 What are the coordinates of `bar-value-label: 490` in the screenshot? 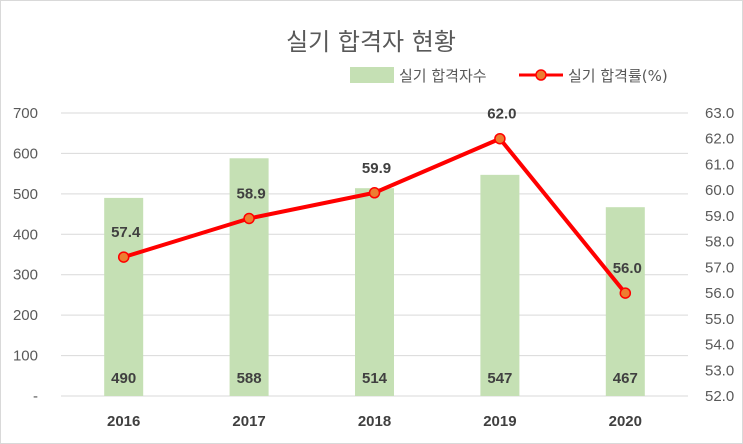 It's located at (123, 378).